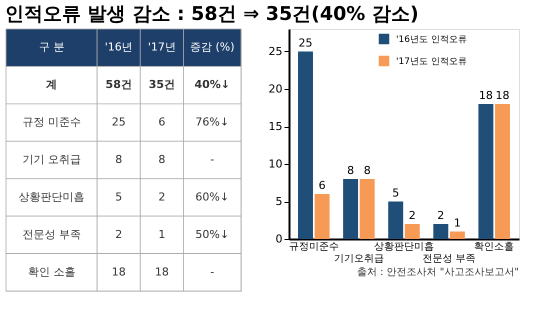  What do you see at coordinates (118, 47) in the screenshot?
I see `text: '16년` at bounding box center [118, 47].